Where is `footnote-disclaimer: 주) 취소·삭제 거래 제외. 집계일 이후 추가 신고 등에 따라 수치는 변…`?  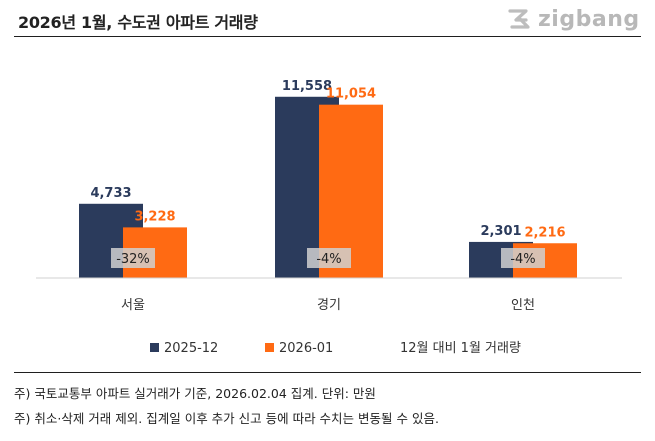
footnote-disclaimer: 주) 취소·삭제 거래 제외. 집계일 이후 추가 신고 등에 따라 수치는 변… is located at coordinates (226, 418).